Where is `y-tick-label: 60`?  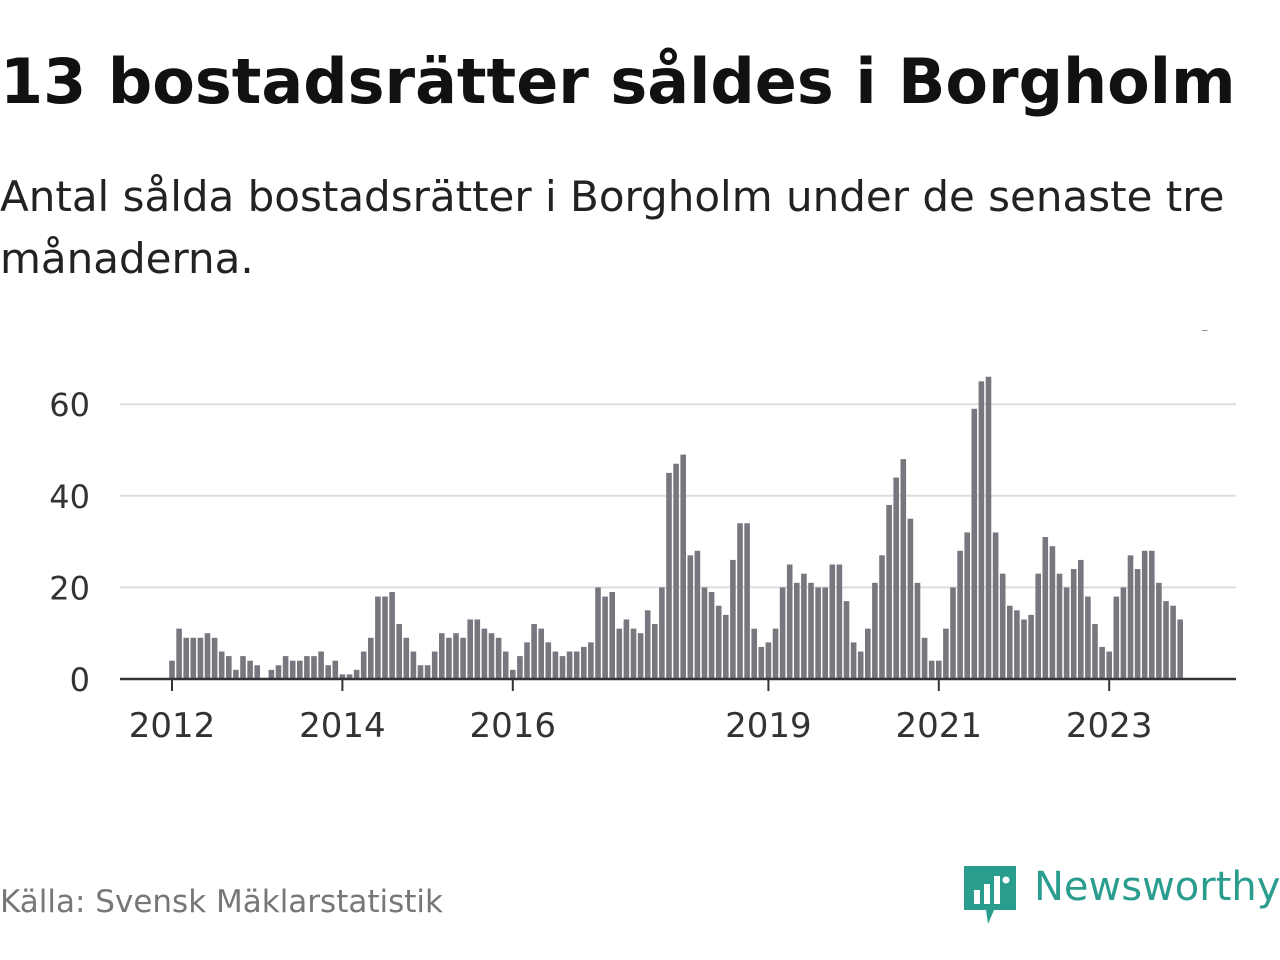 y-tick-label: 60 is located at coordinates (69, 405).